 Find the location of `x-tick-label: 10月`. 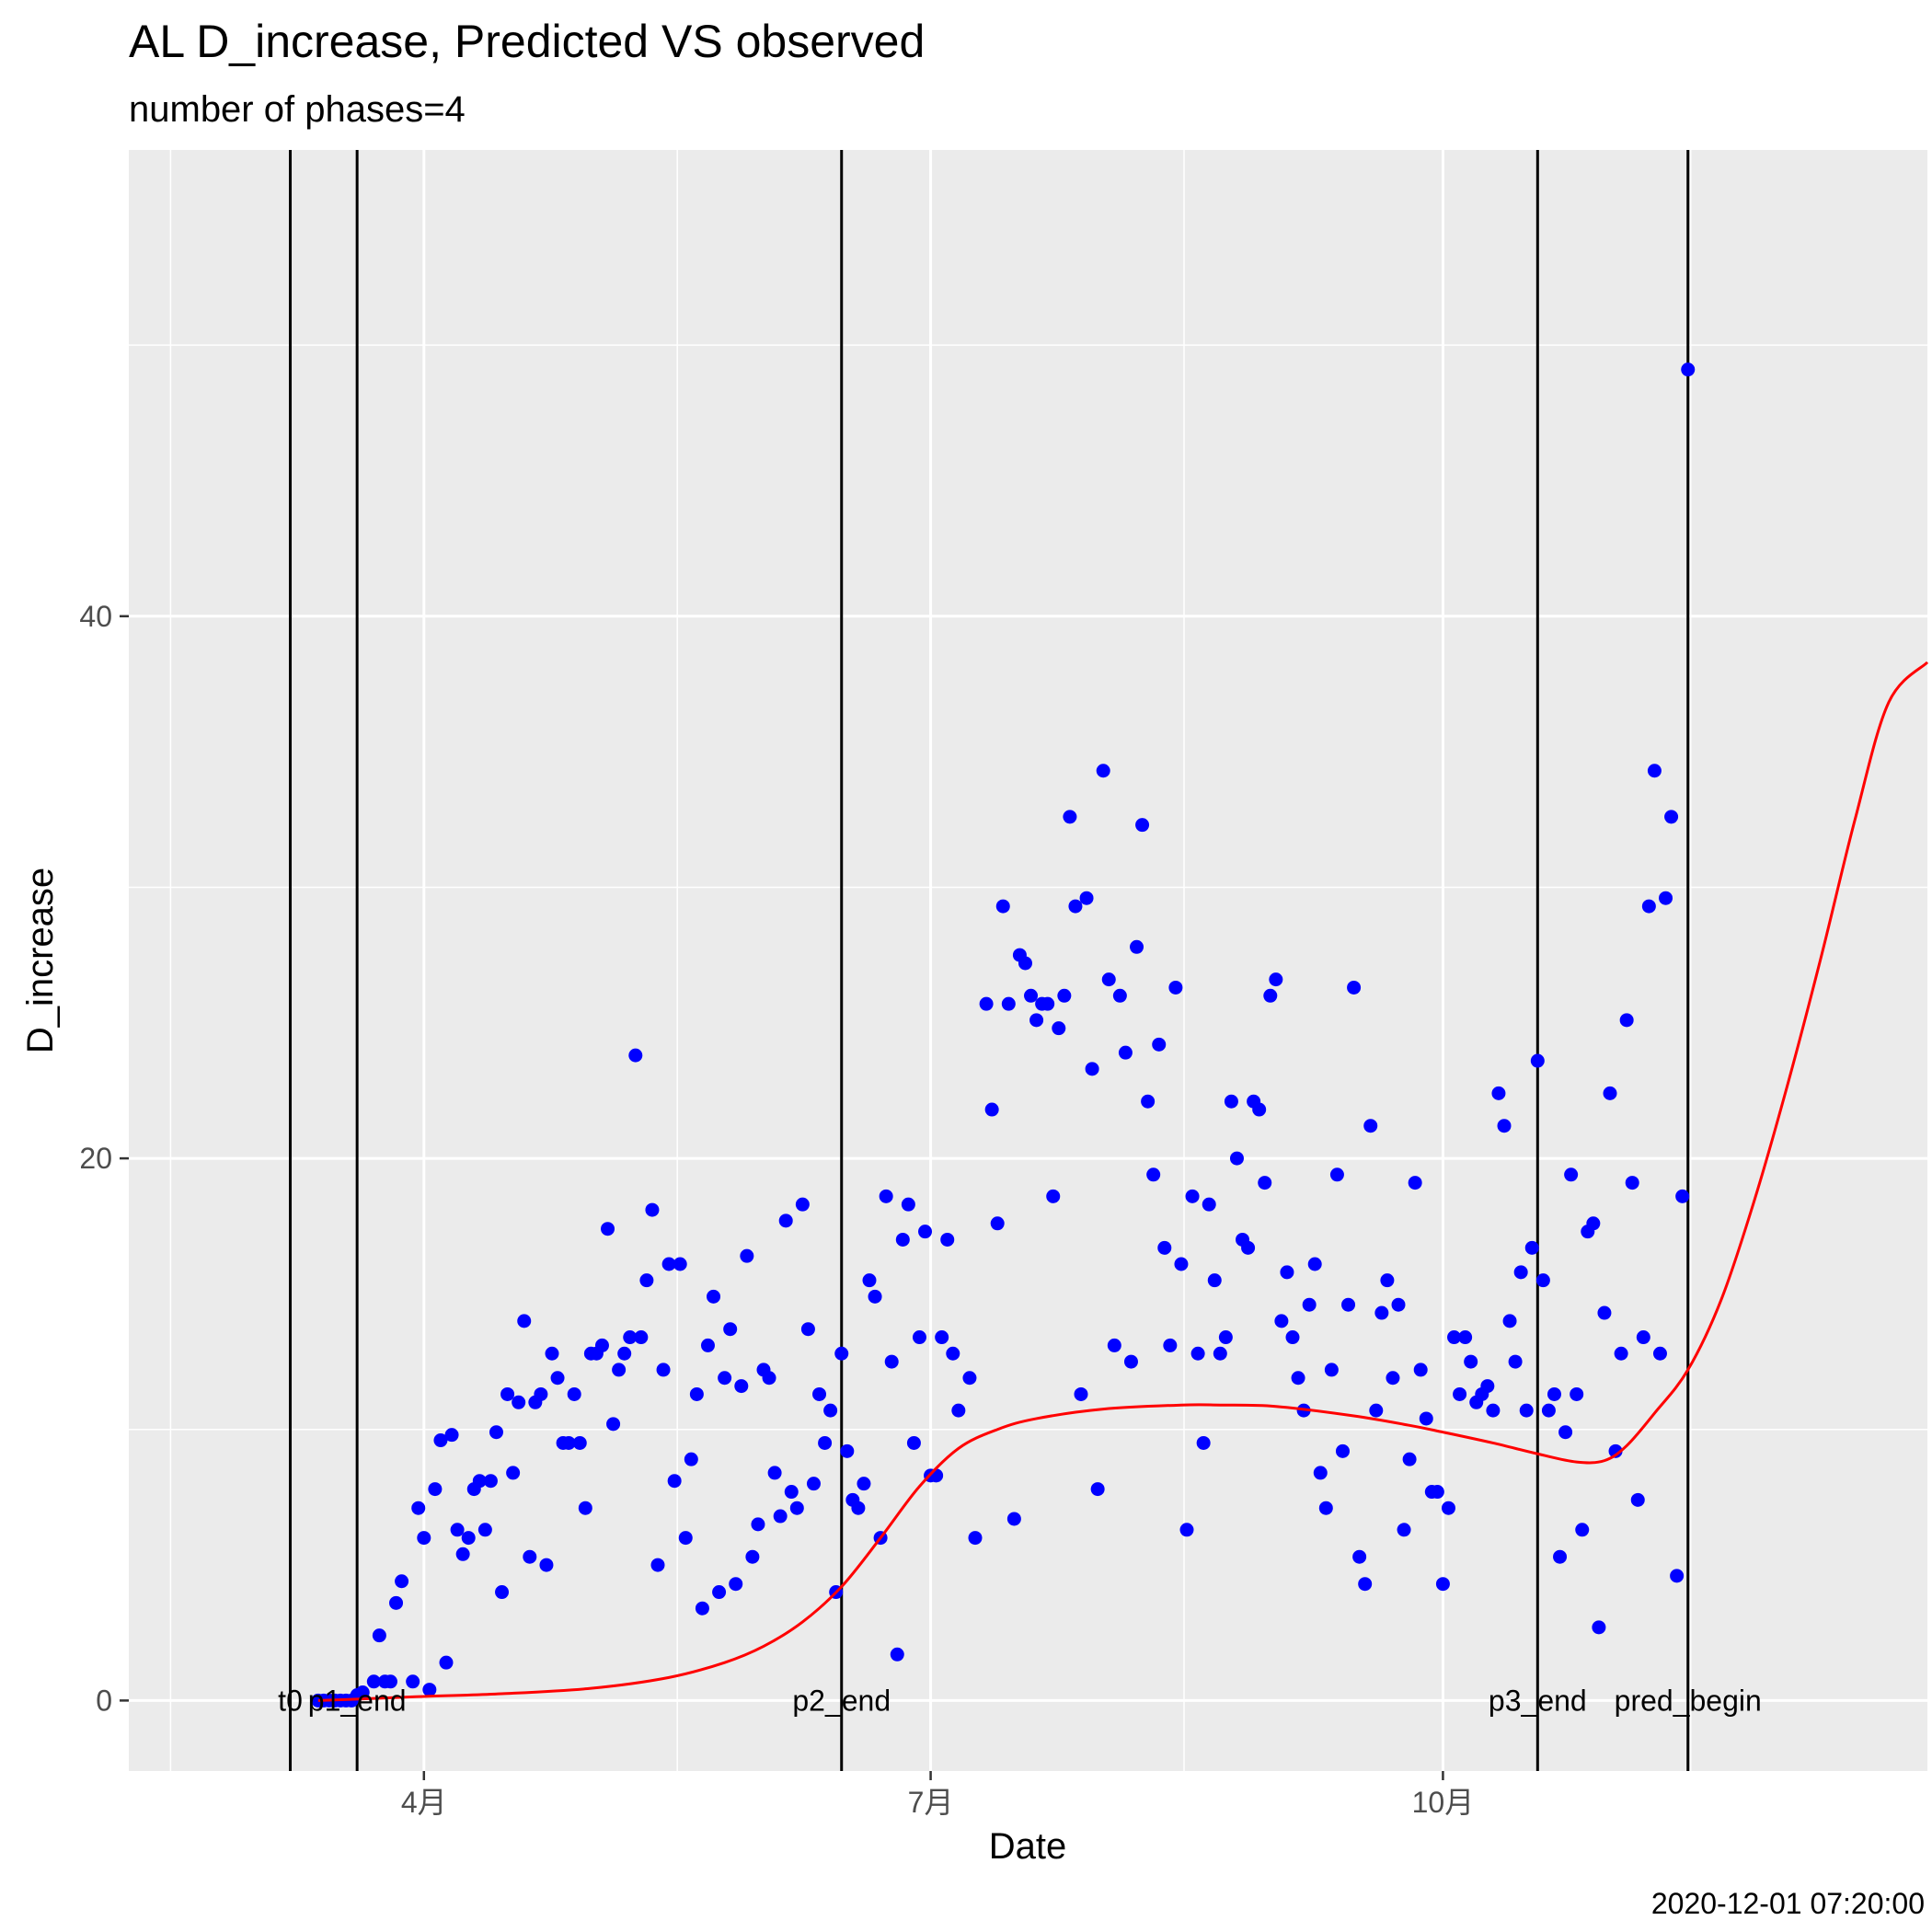

x-tick-label: 10月 is located at coordinates (1443, 1802).